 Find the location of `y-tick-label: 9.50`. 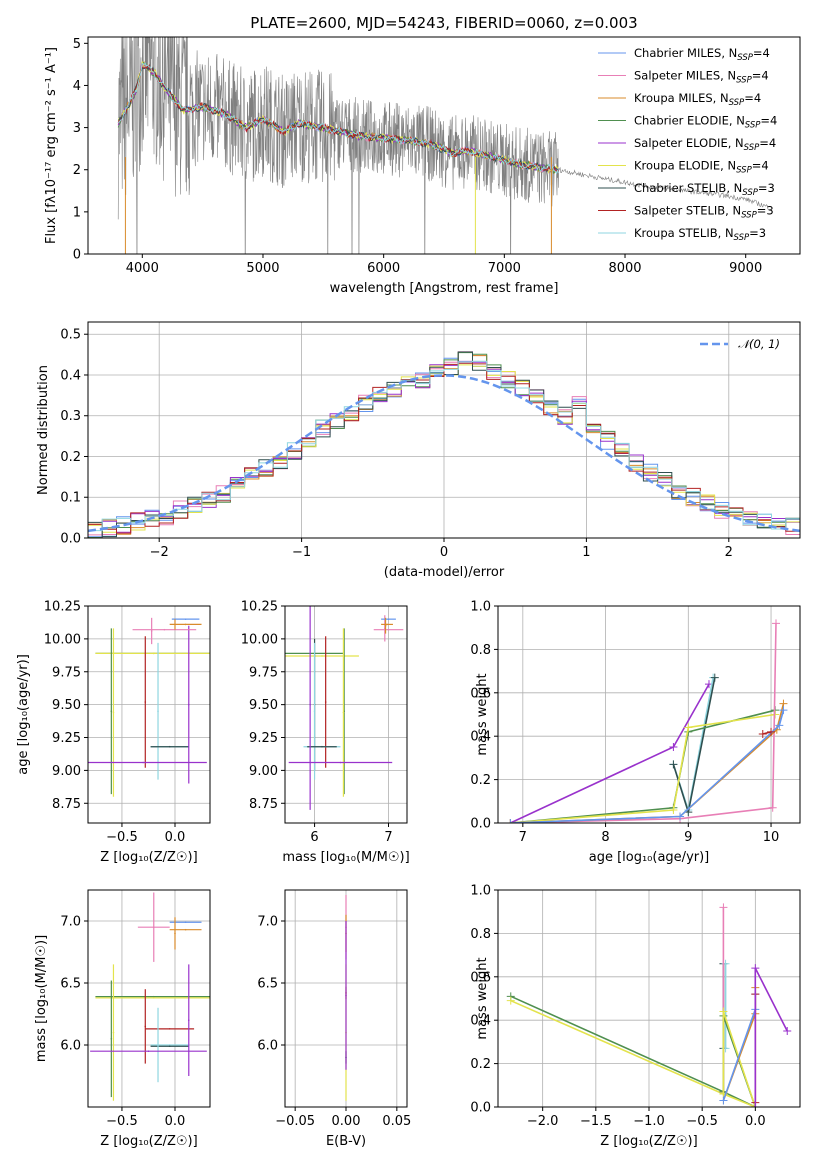

y-tick-label: 9.50 is located at coordinates (66, 705).